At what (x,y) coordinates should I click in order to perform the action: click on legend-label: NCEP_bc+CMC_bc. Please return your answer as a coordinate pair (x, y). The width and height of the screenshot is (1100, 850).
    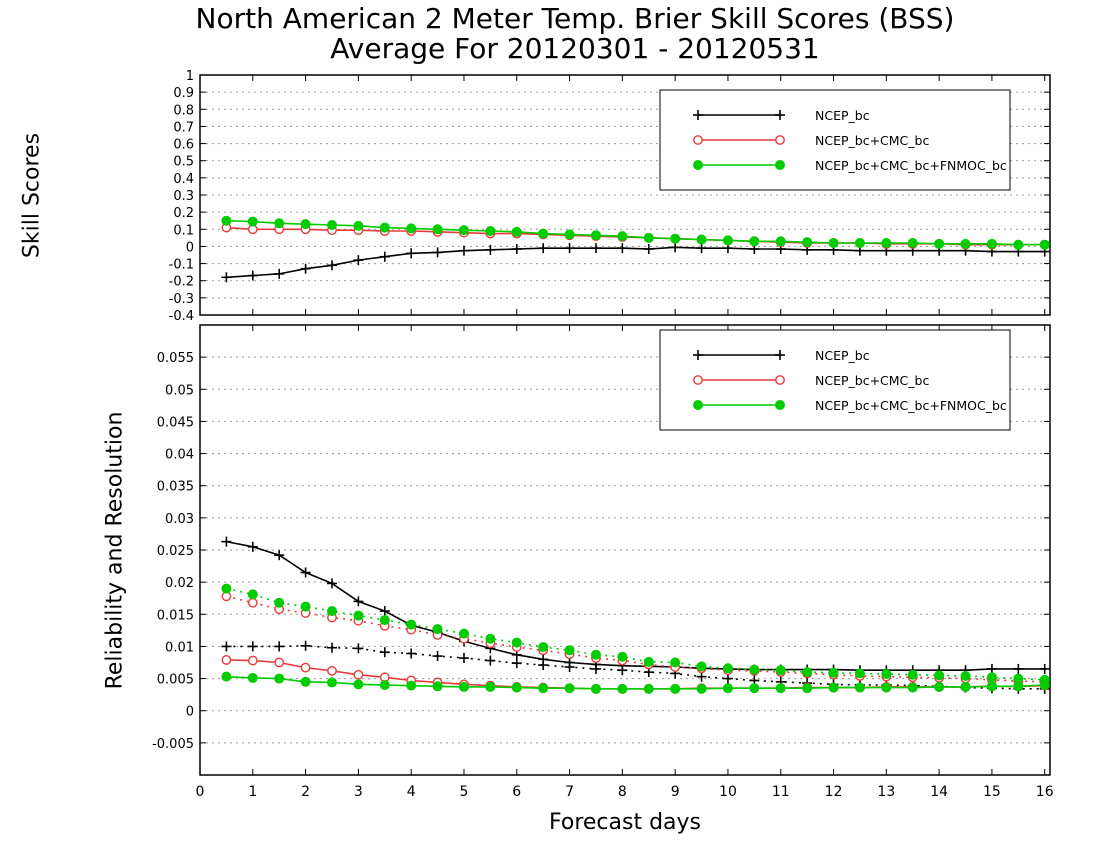
    Looking at the image, I should click on (872, 380).